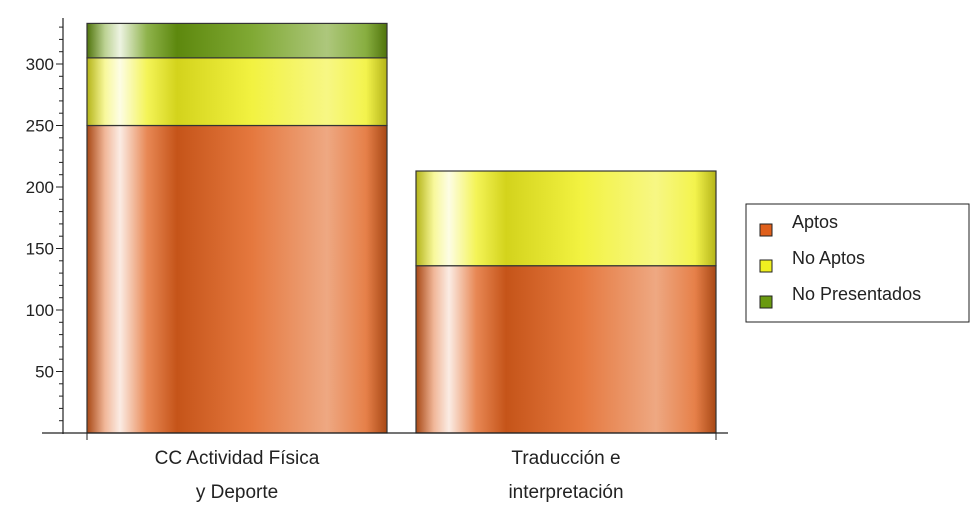  I want to click on legend-swatch-aptos, so click(766, 230).